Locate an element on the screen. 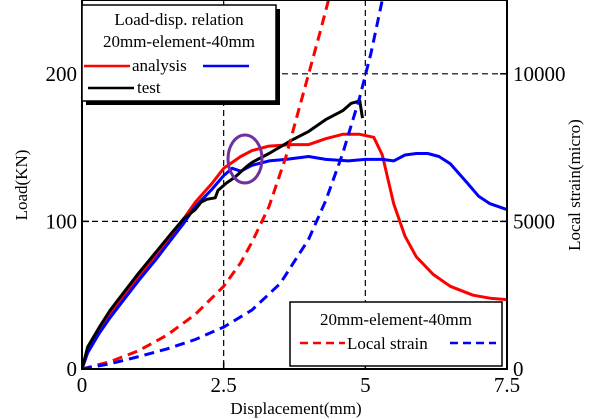  legend-bottom-title: 20mm-element-40mm is located at coordinates (396, 319).